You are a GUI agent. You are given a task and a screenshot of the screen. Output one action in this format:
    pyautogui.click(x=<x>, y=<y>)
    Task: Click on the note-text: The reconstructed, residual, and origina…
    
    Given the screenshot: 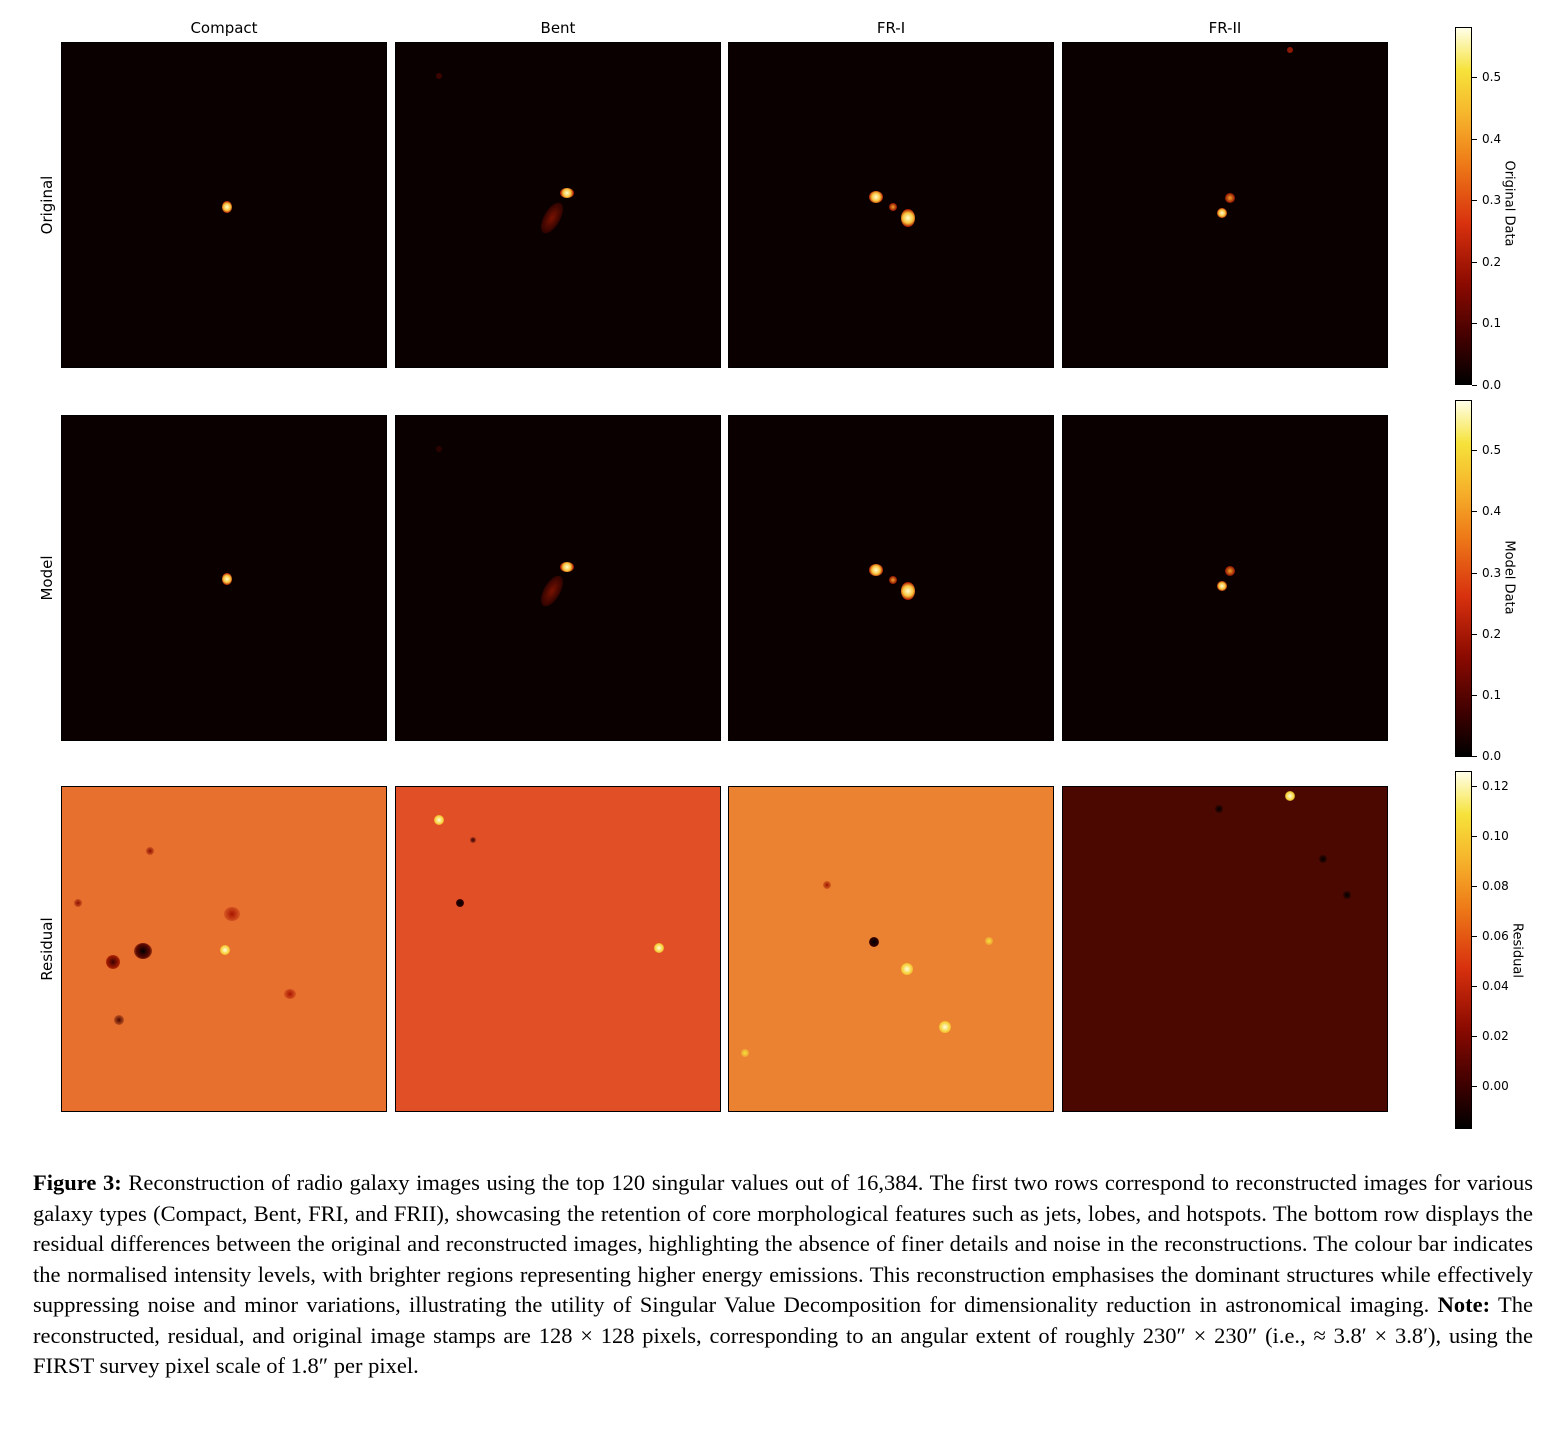 What is the action you would take?
    pyautogui.click(x=783, y=1335)
    